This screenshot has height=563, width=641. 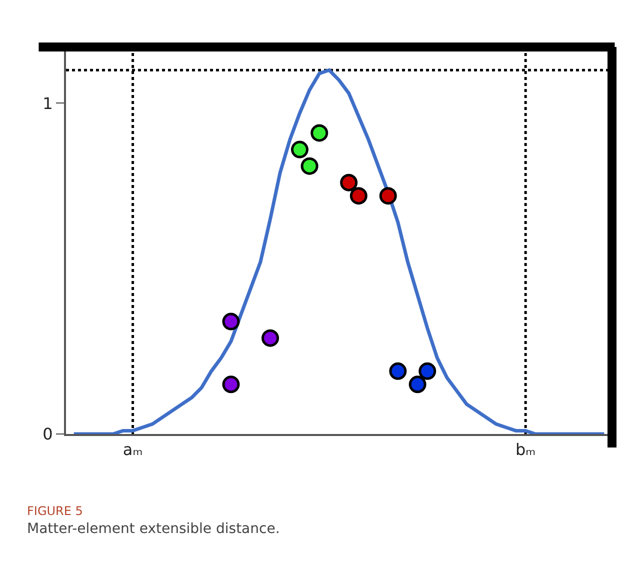 What do you see at coordinates (526, 450) in the screenshot?
I see `x-tick-label: bₘ` at bounding box center [526, 450].